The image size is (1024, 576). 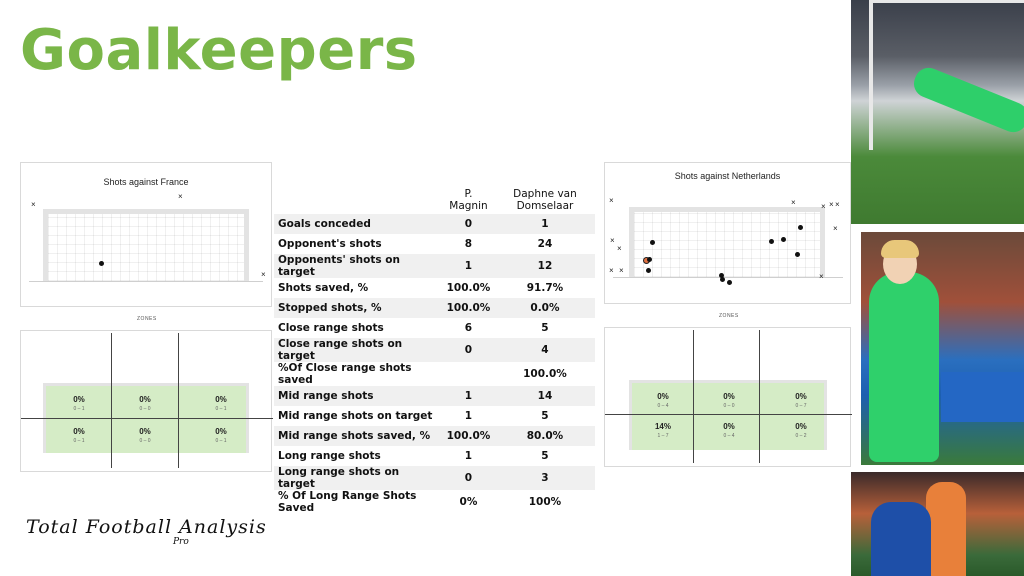 I want to click on table-header-row: P. Magnin Daphne van Domselaar, so click(x=434, y=200).